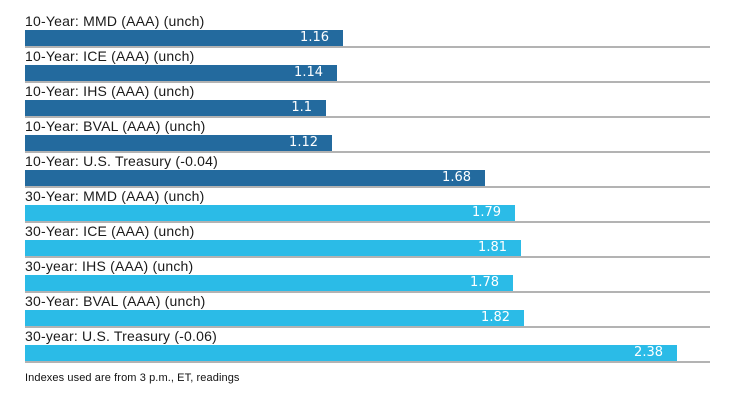  I want to click on bar-track: 1.81, so click(367, 249).